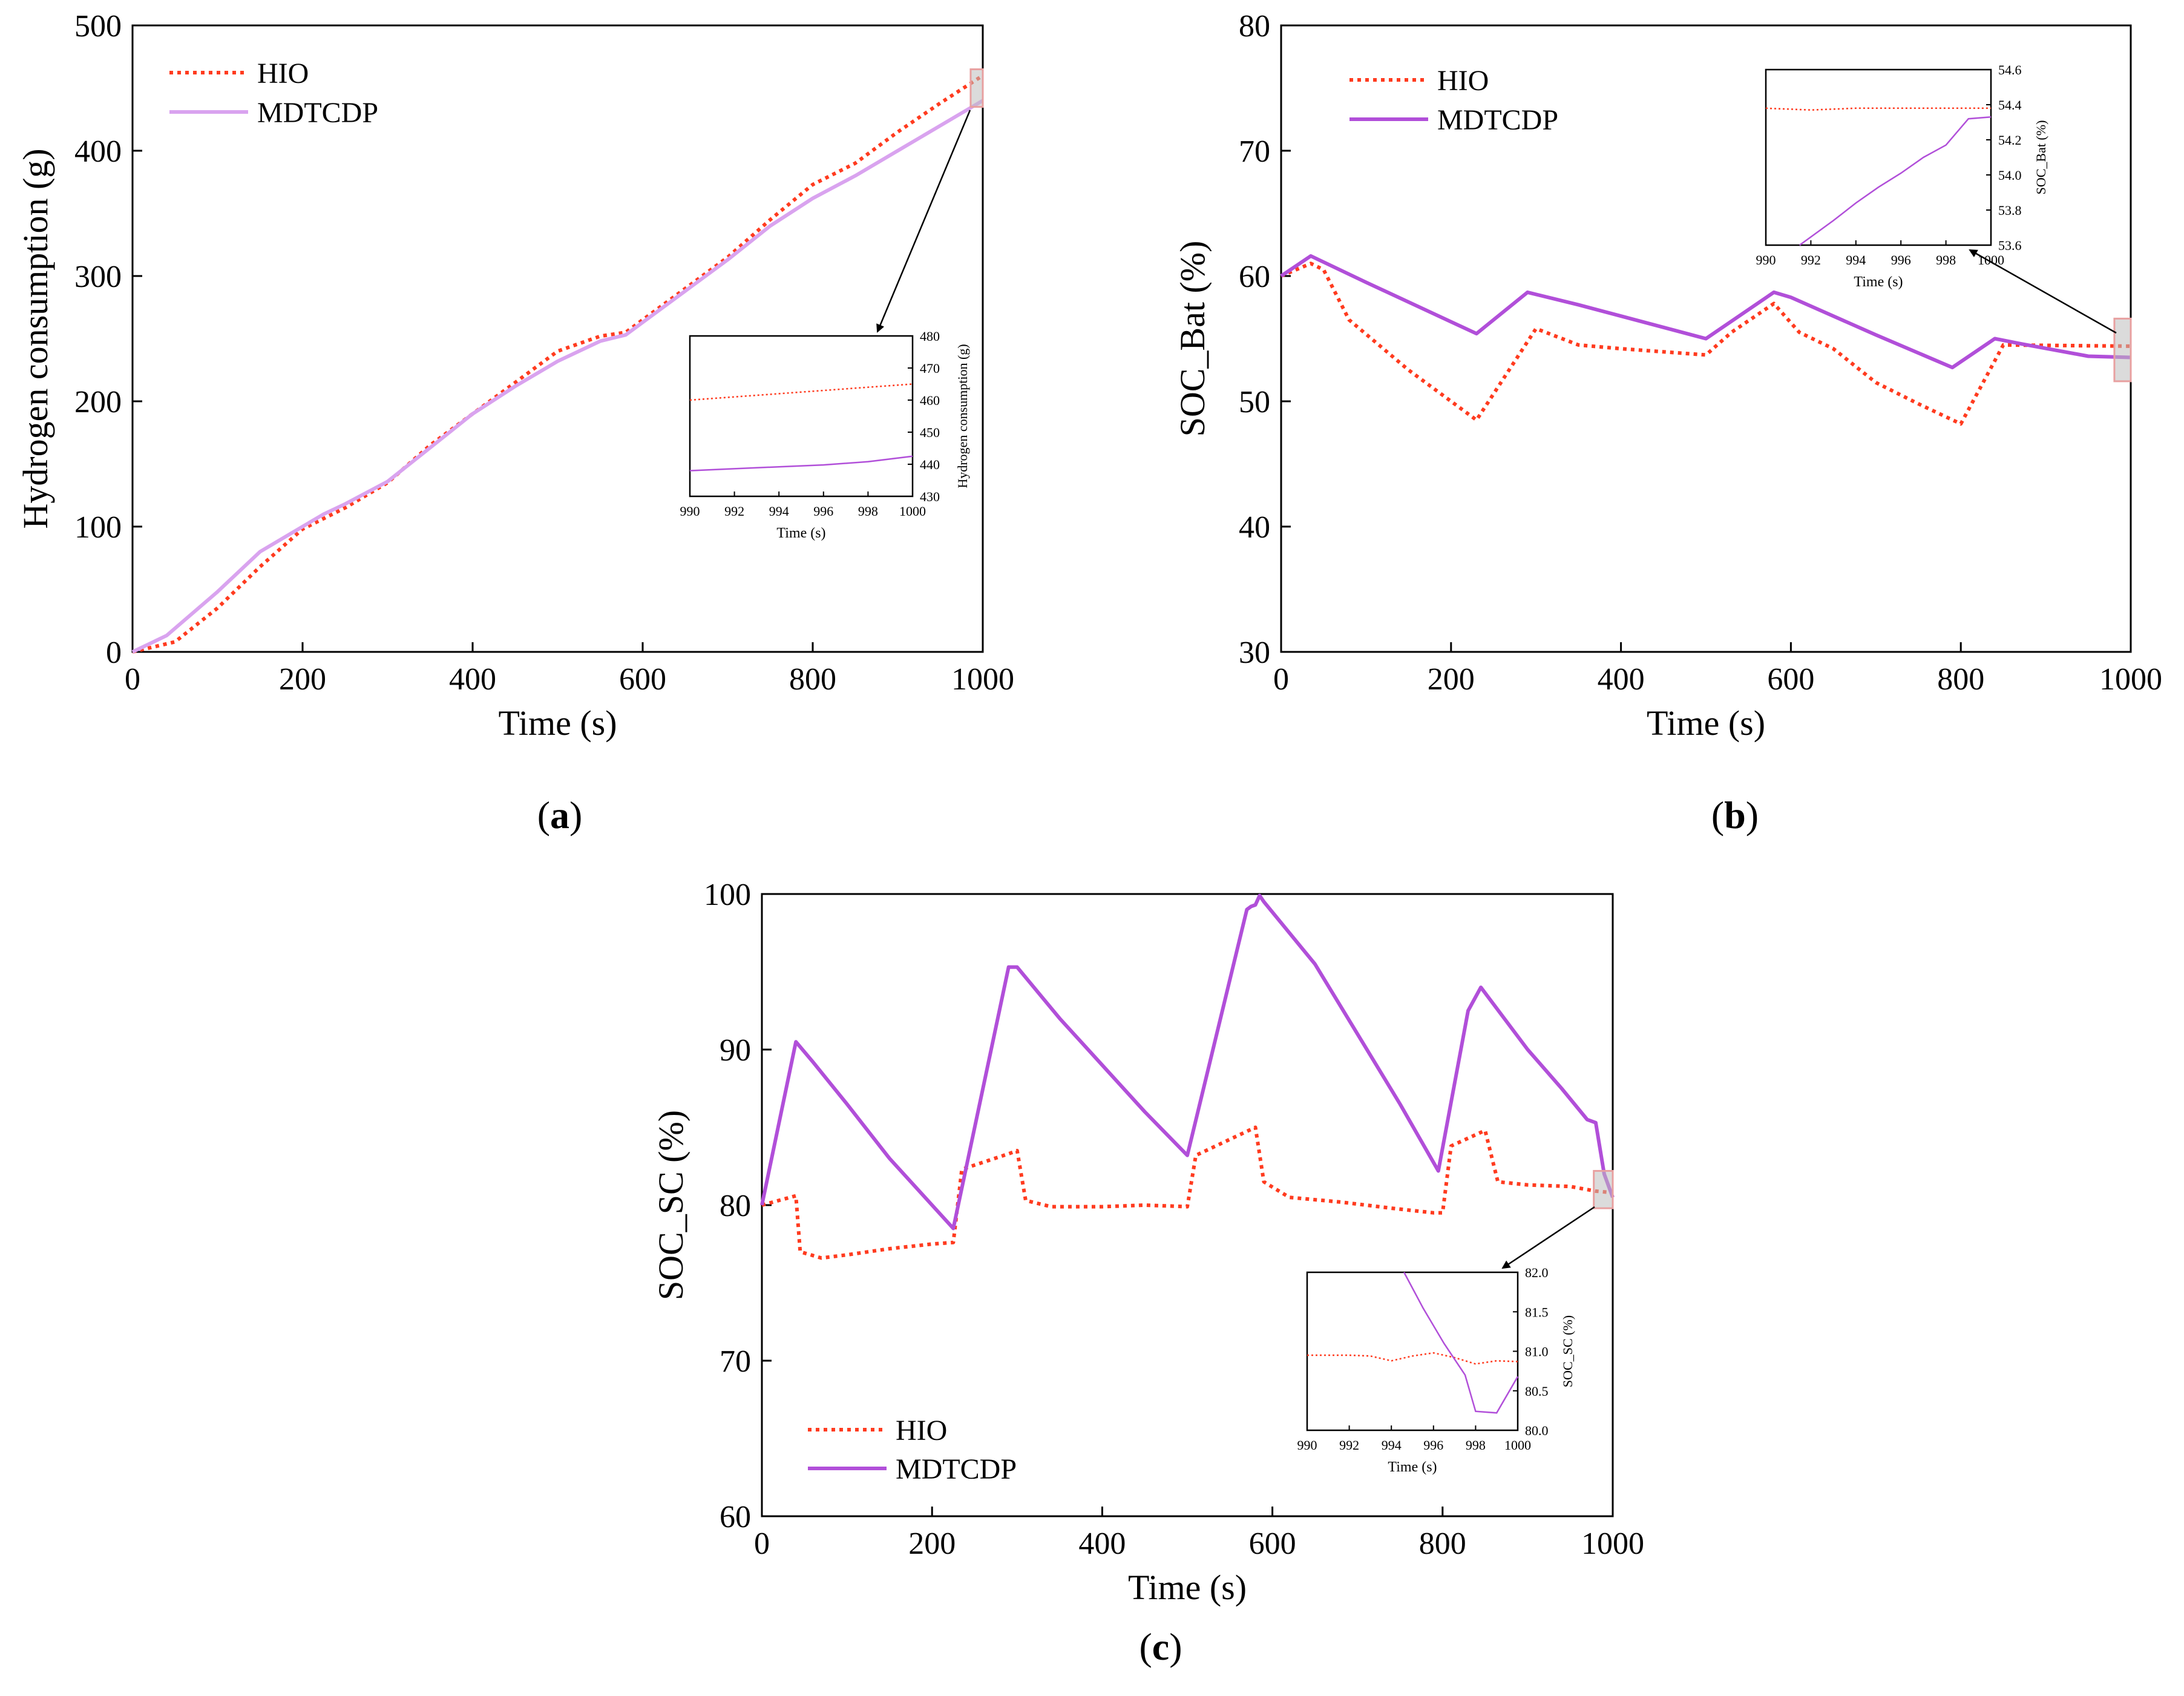 This screenshot has width=2184, height=1696. Describe the element at coordinates (2010, 105) in the screenshot. I see `inset-y-tick-label: 54.4` at that location.